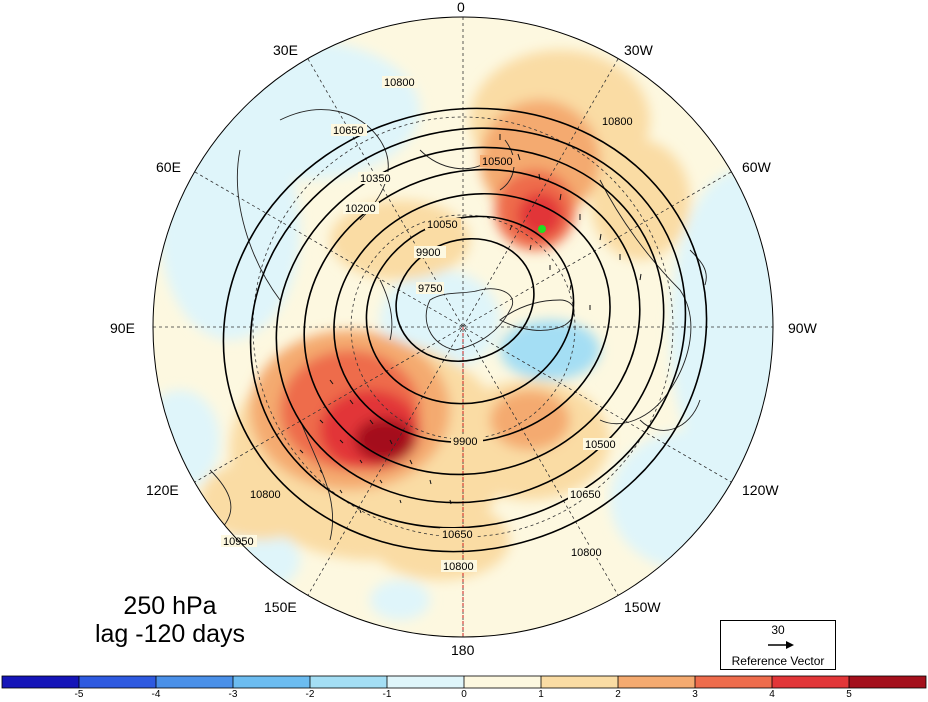  Describe the element at coordinates (586, 553) in the screenshot. I see `contour-label-10800-southeast: 10800` at that location.